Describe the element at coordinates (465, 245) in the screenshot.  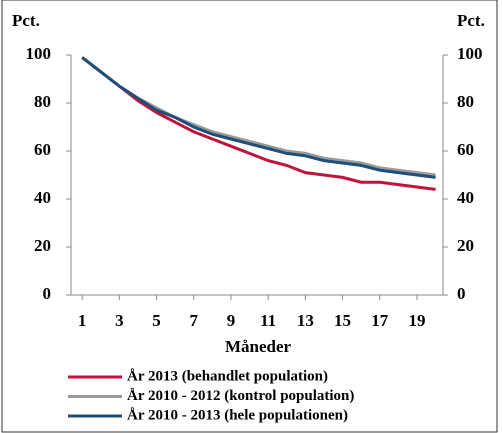
I see `y2-tick-label: 20` at that location.